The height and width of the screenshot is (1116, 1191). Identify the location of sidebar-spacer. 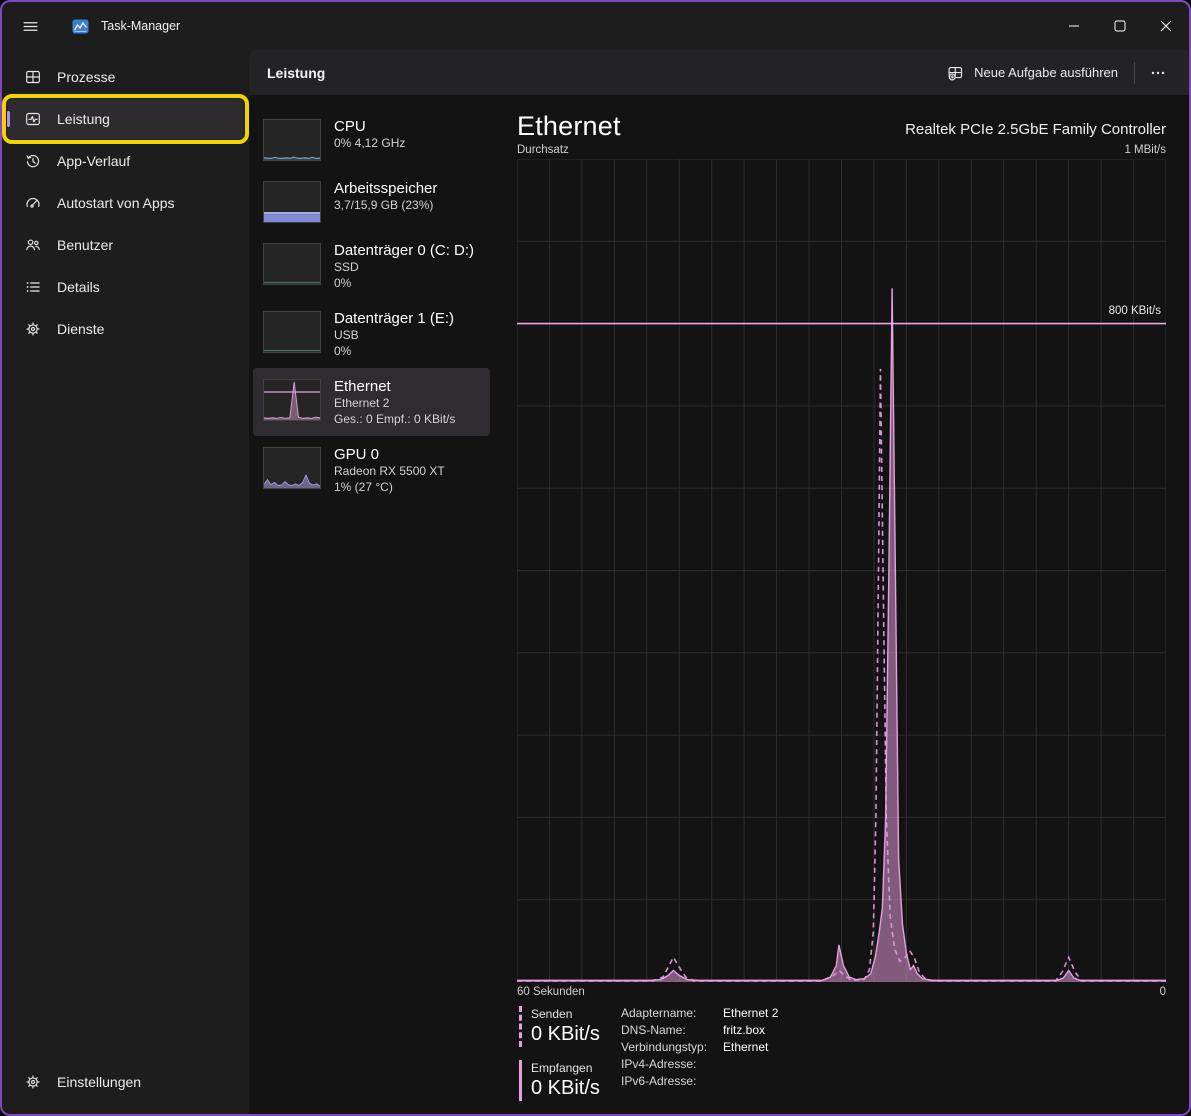
(125, 705).